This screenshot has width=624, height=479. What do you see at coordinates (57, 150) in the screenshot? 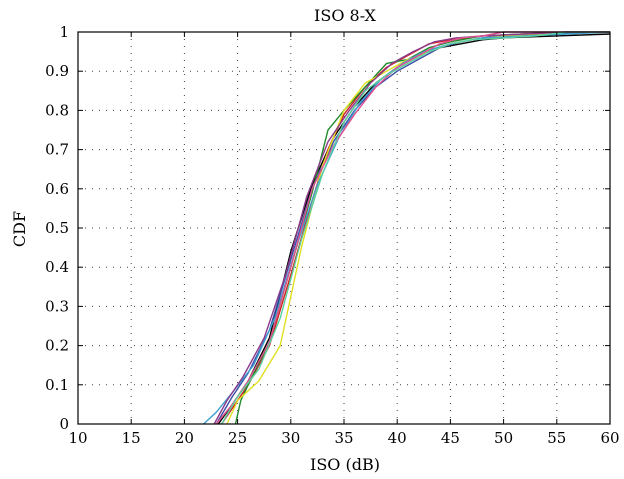
I see `y-tick-label: 0.7` at bounding box center [57, 150].